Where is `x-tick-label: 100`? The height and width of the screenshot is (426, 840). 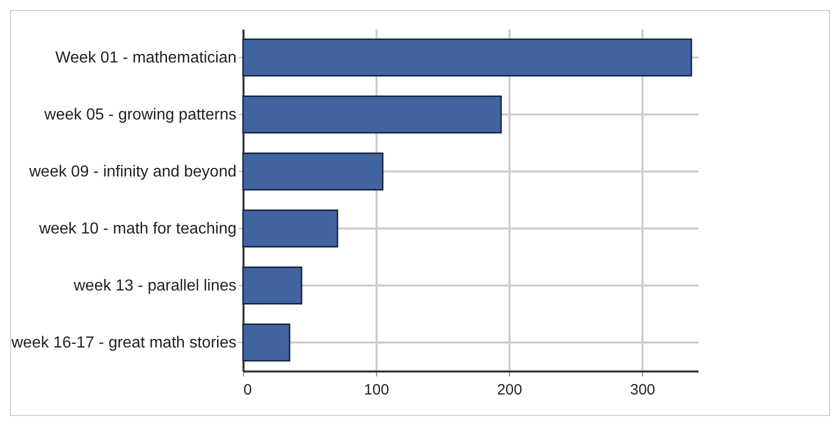
x-tick-label: 100 is located at coordinates (377, 390).